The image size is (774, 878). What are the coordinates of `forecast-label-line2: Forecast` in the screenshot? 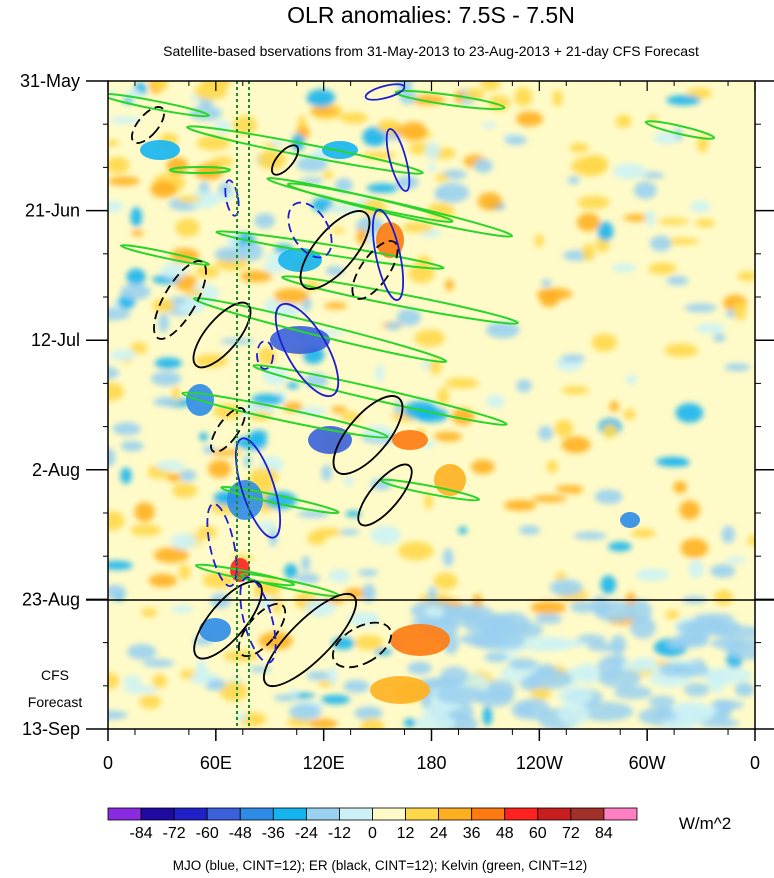 It's located at (55, 702).